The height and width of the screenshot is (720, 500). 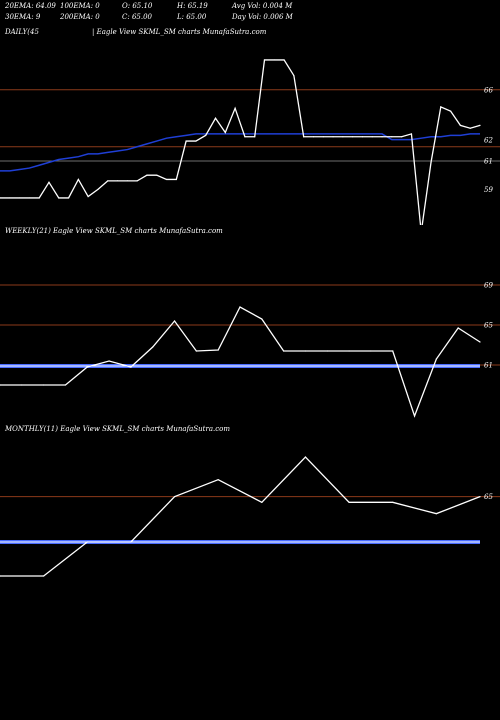 I want to click on y-tick-label: 62, so click(x=488, y=141).